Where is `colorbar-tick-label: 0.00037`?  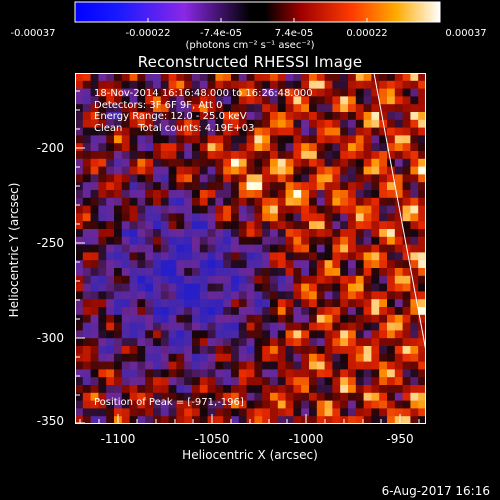 colorbar-tick-label: 0.00037 is located at coordinates (466, 33).